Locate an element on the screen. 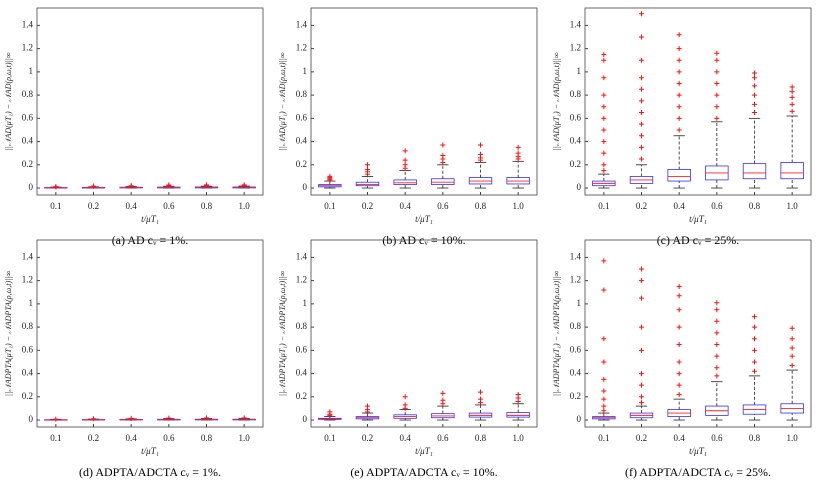  y-tick-label: 1.4 is located at coordinates (576, 24).